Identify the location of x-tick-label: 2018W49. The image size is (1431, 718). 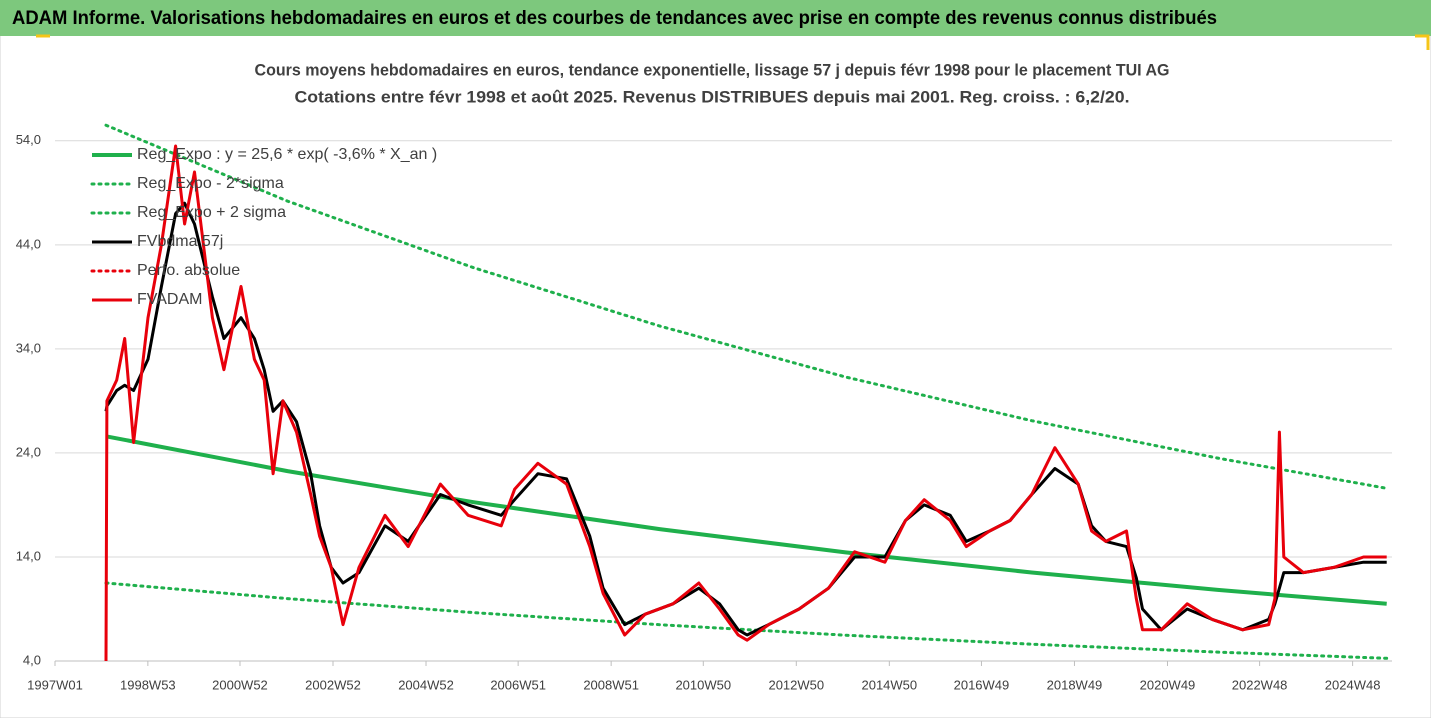
(1075, 684).